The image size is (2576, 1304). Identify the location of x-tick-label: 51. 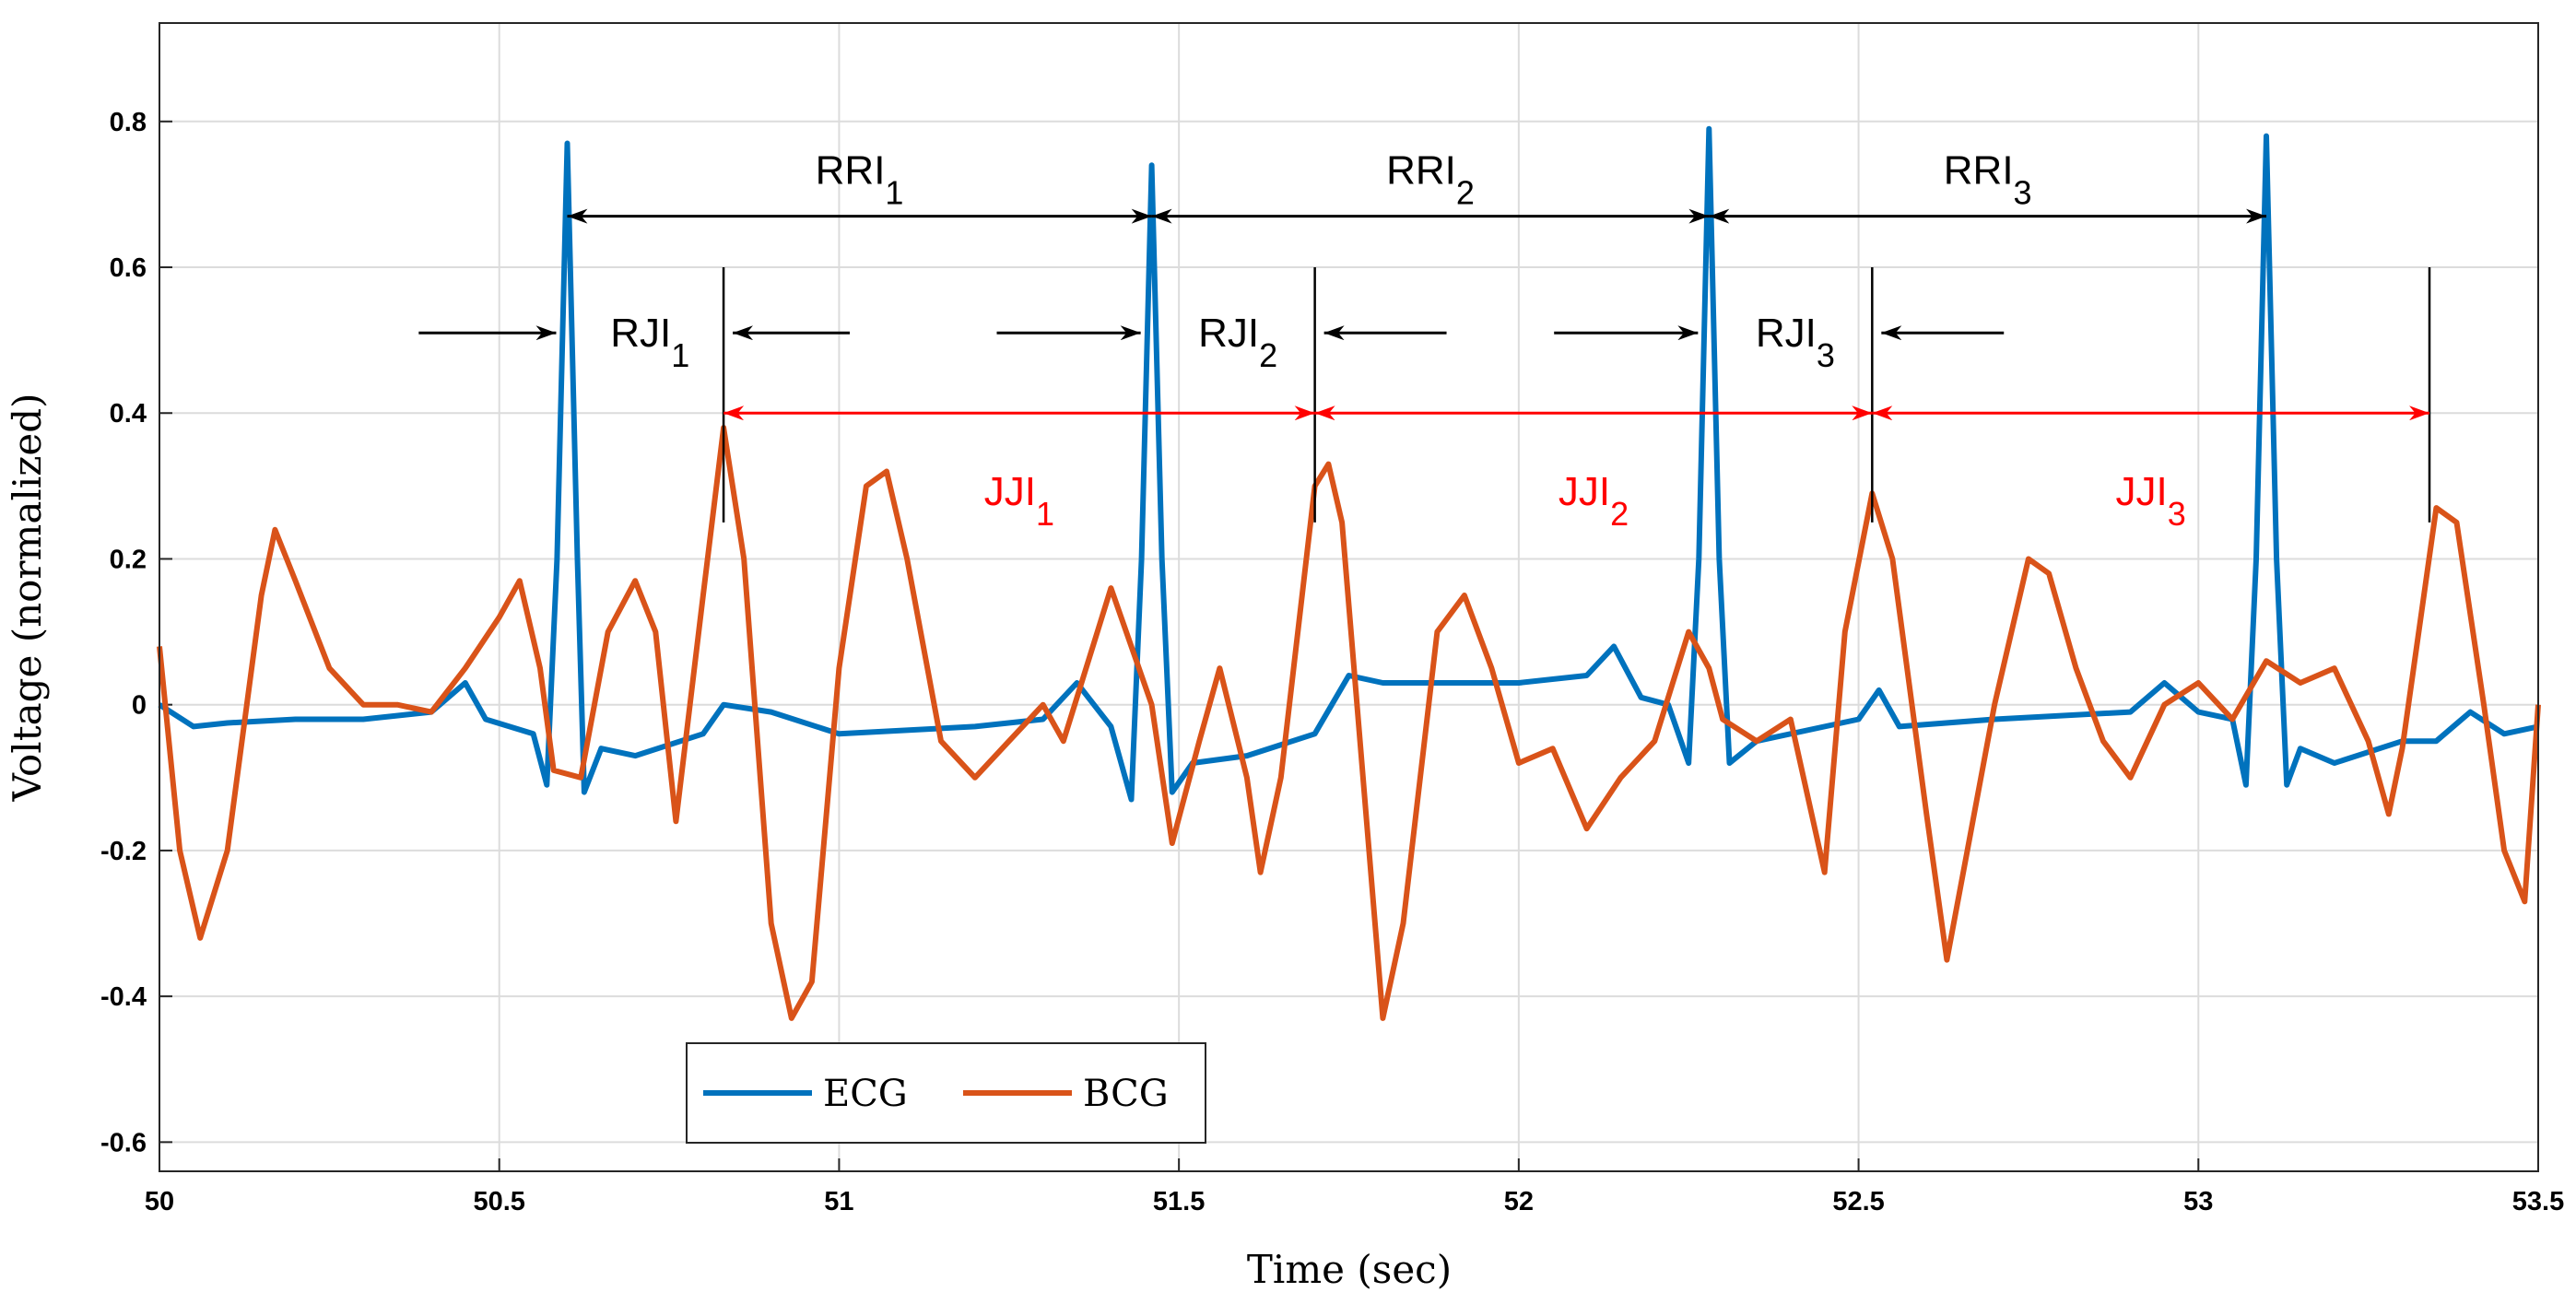
(838, 1201).